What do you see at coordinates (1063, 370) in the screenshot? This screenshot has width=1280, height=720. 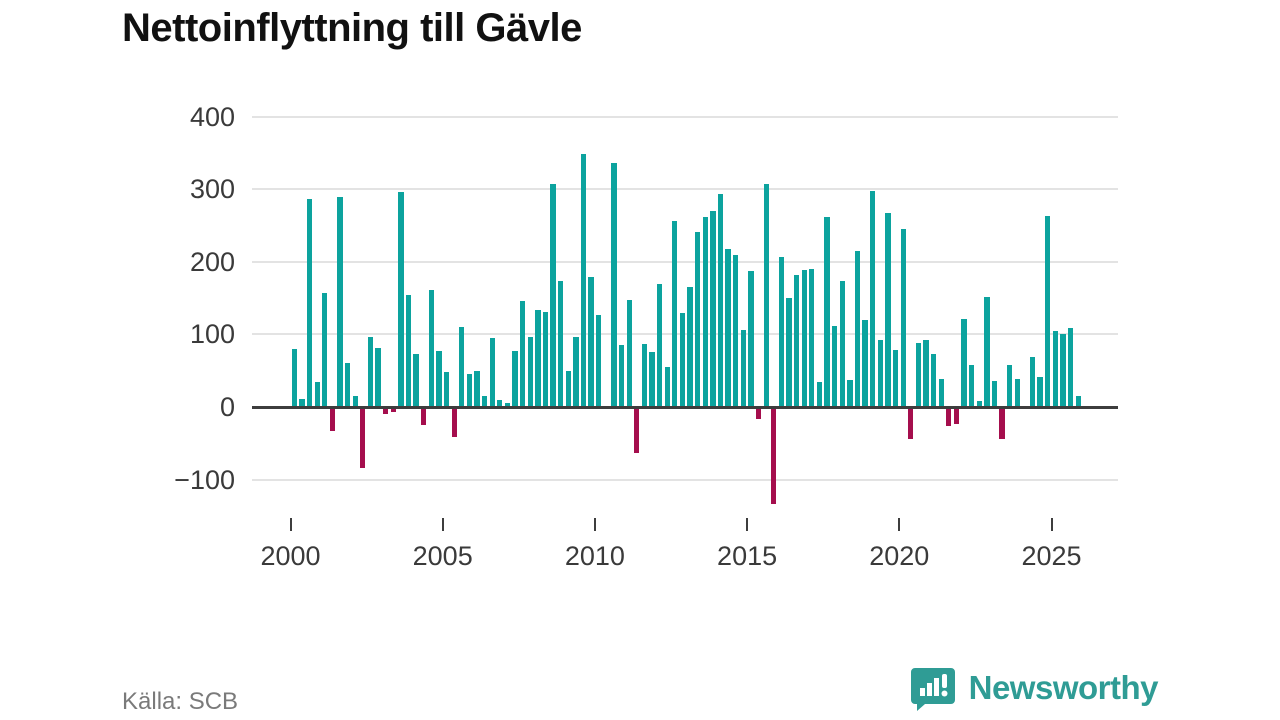 I see `bar-2025-q2` at bounding box center [1063, 370].